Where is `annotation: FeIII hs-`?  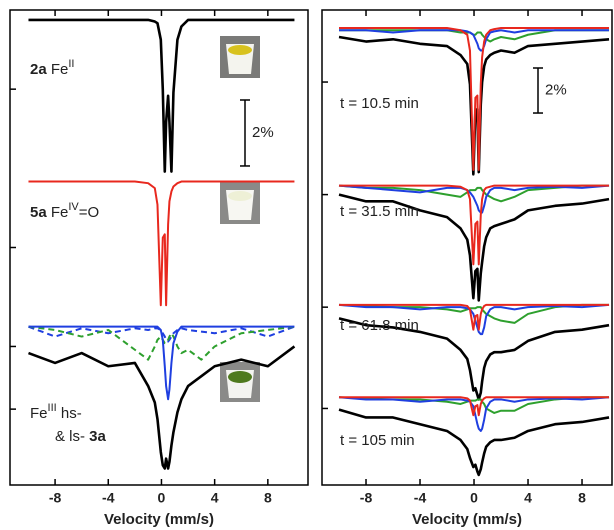 annotation: FeIII hs- is located at coordinates (56, 412).